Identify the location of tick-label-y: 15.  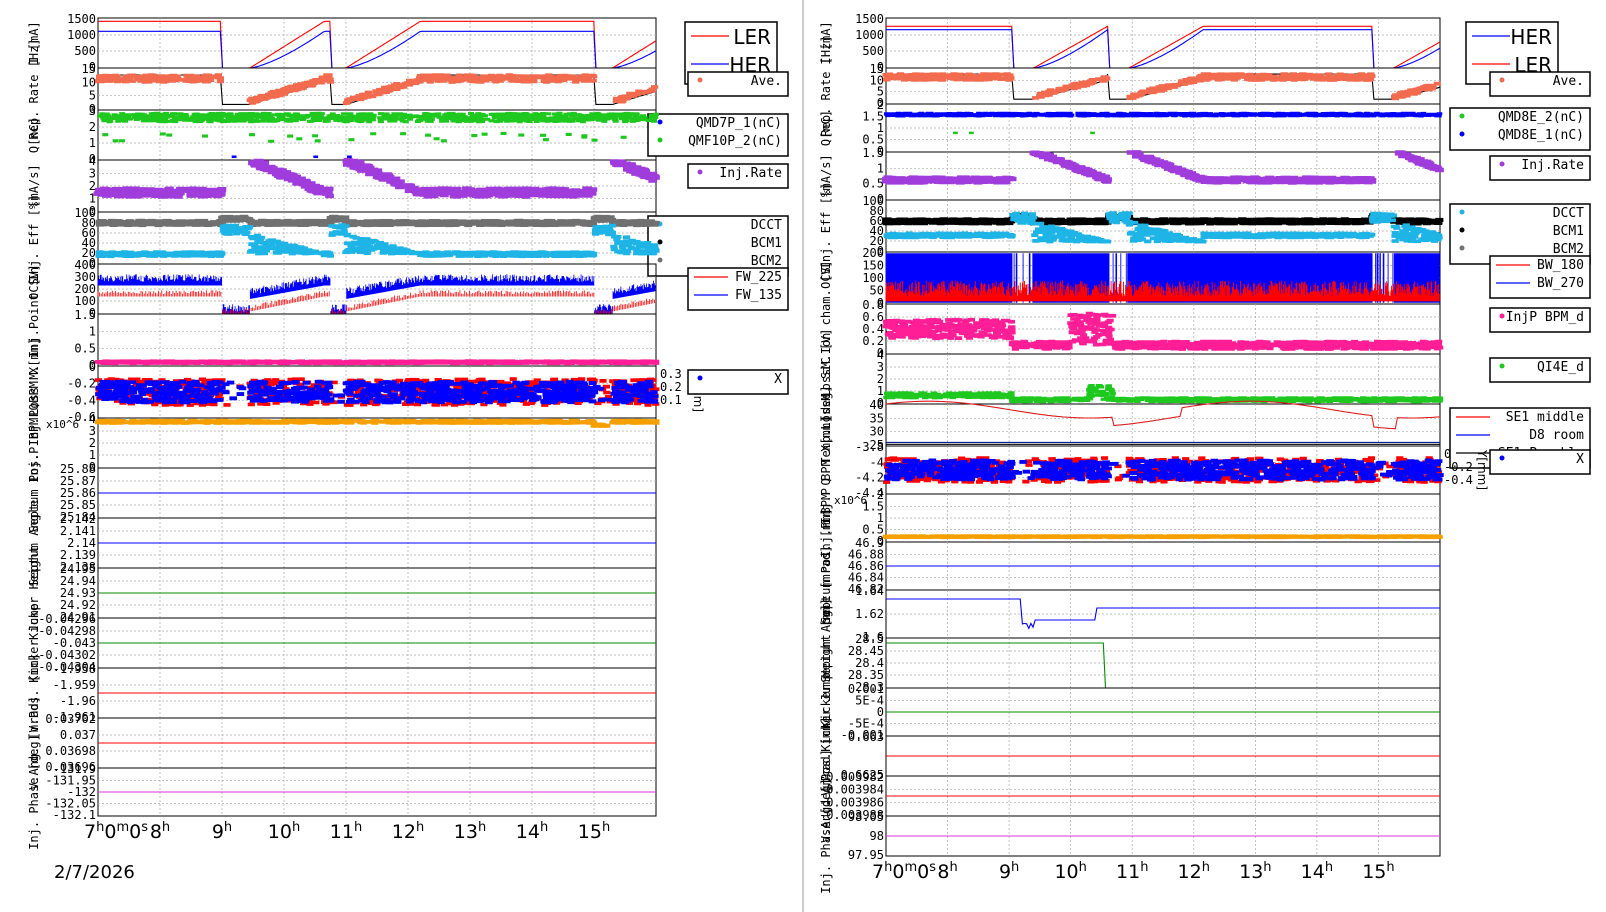
(89, 69).